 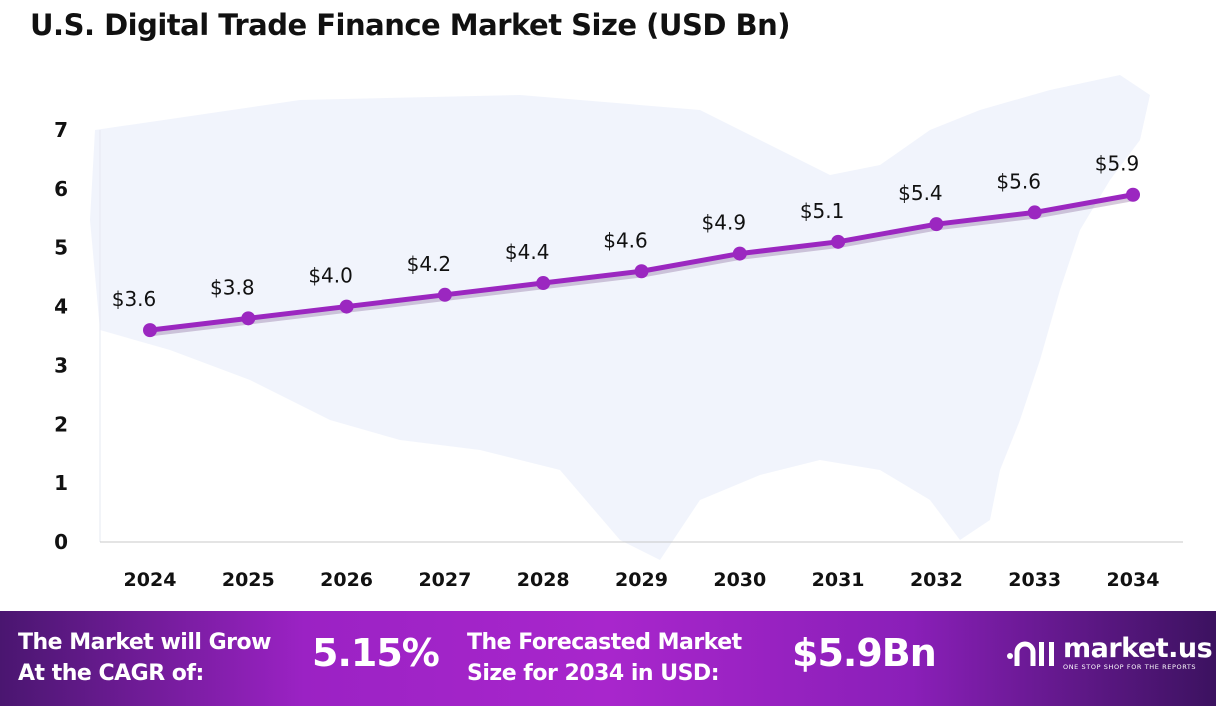 What do you see at coordinates (61, 483) in the screenshot?
I see `y-tick-label: 1` at bounding box center [61, 483].